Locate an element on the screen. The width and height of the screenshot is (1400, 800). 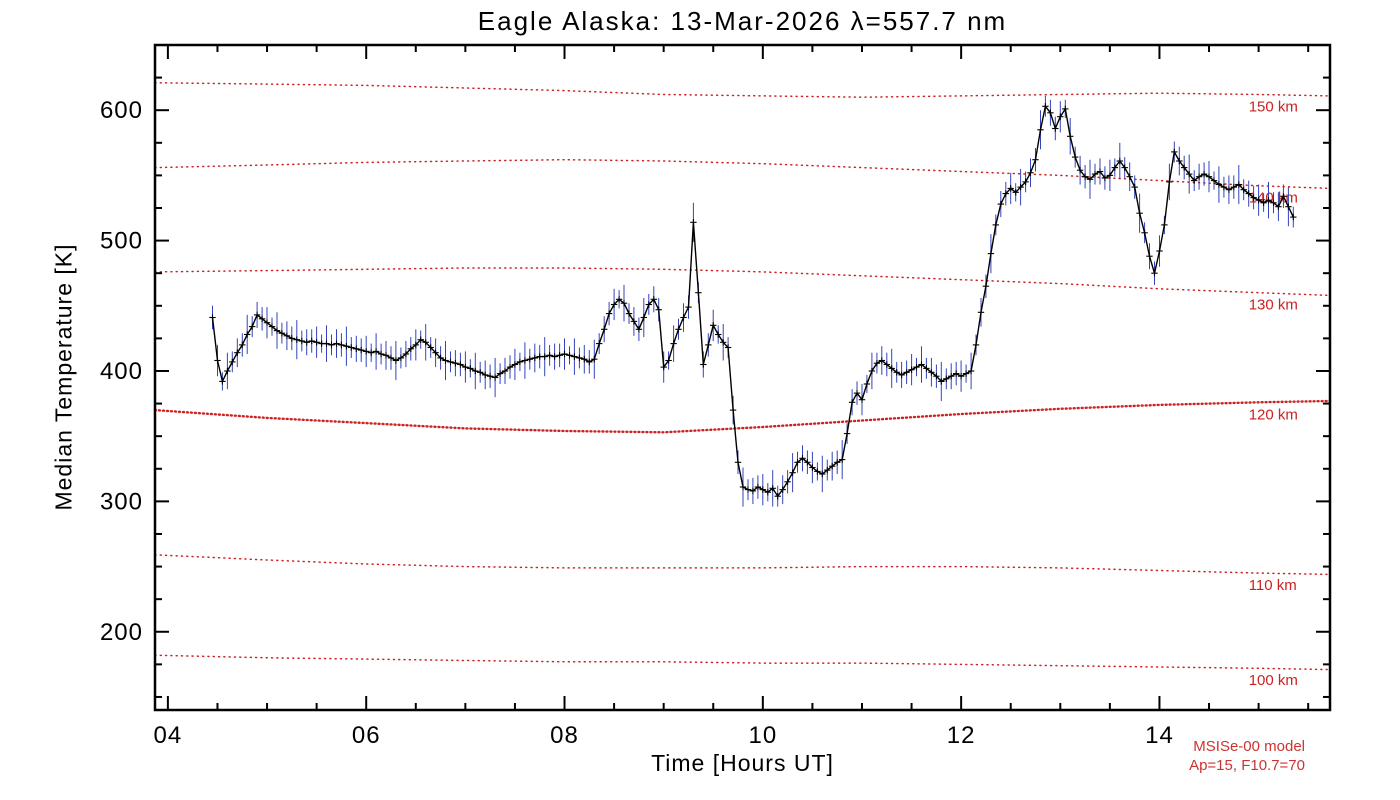
y-tick-label: 200 is located at coordinates (121, 632).